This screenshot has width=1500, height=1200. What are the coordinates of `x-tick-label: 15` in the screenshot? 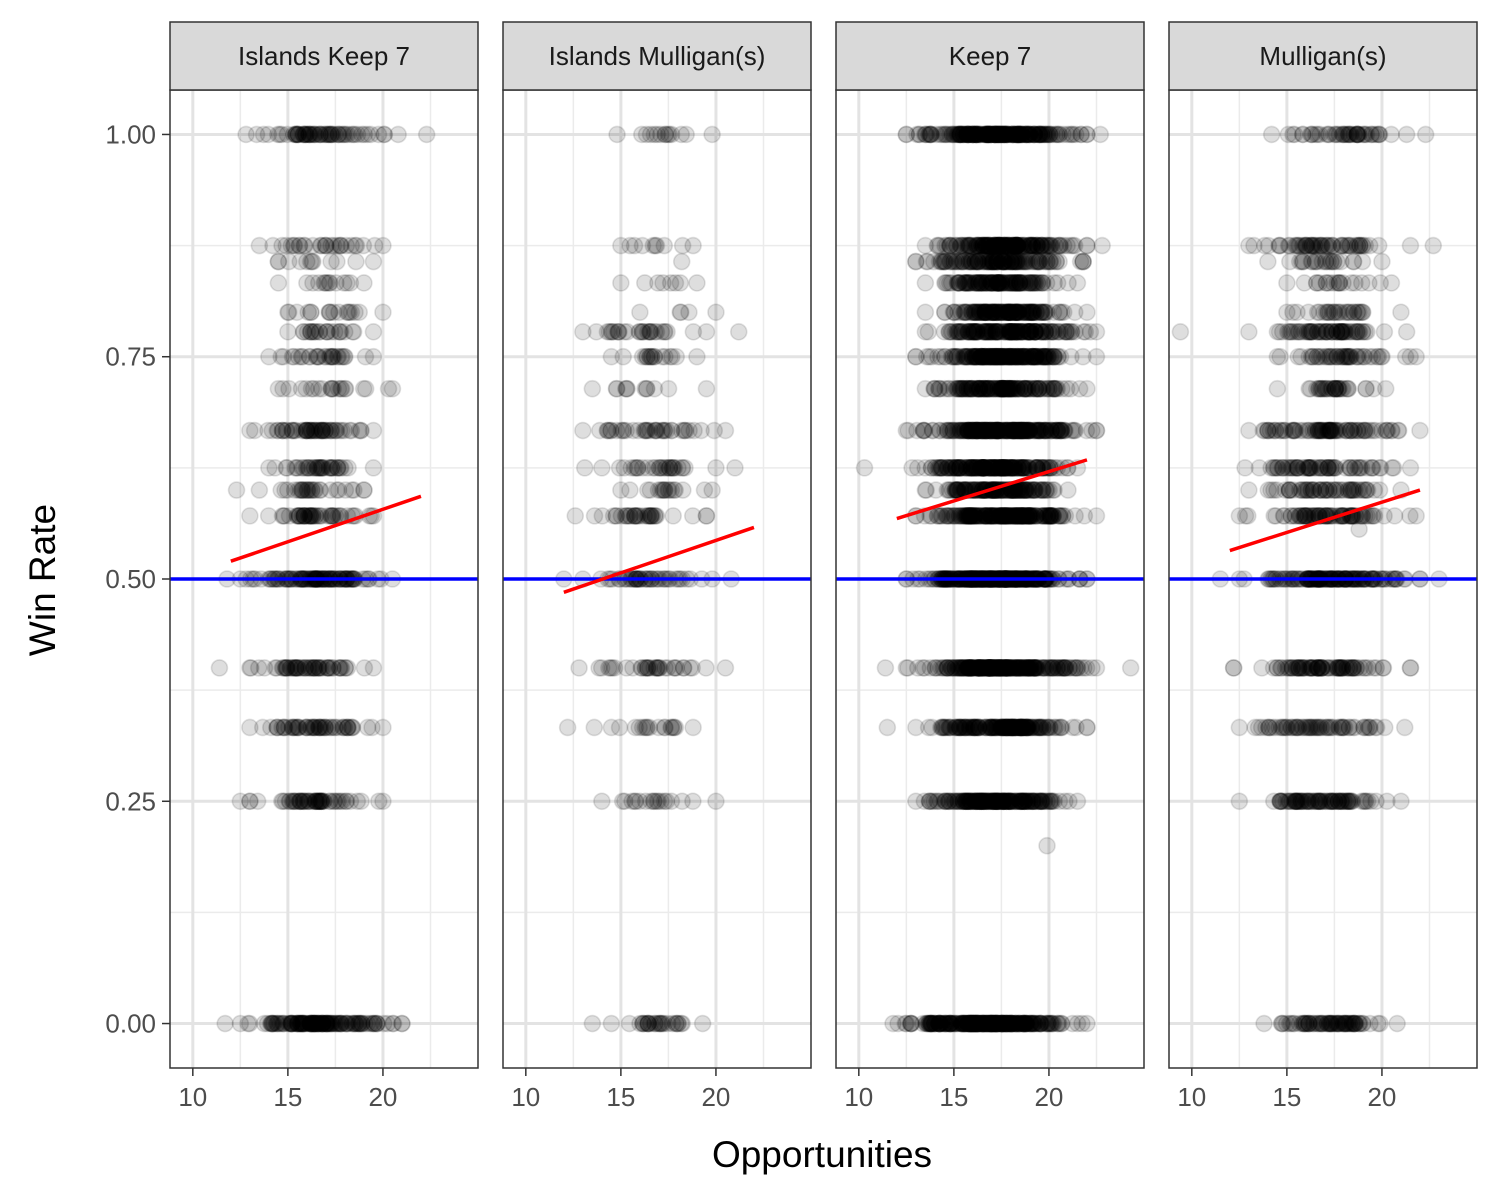 It's located at (287, 1097).